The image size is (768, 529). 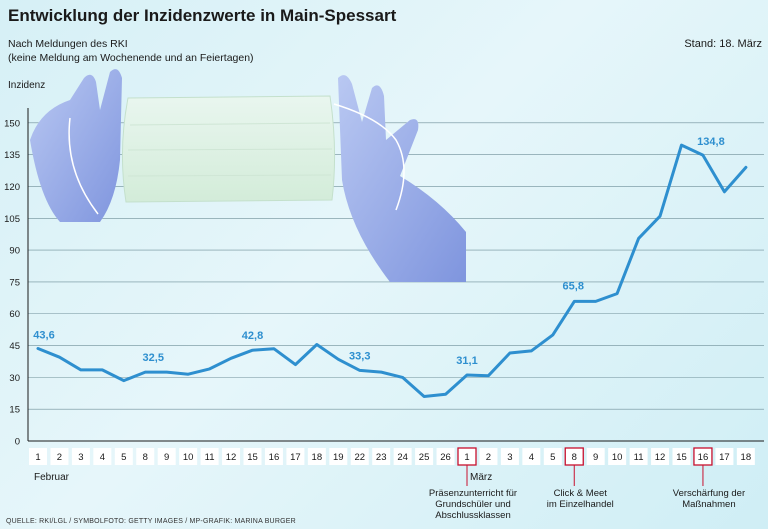 What do you see at coordinates (14, 314) in the screenshot?
I see `y-tick-label: 60` at bounding box center [14, 314].